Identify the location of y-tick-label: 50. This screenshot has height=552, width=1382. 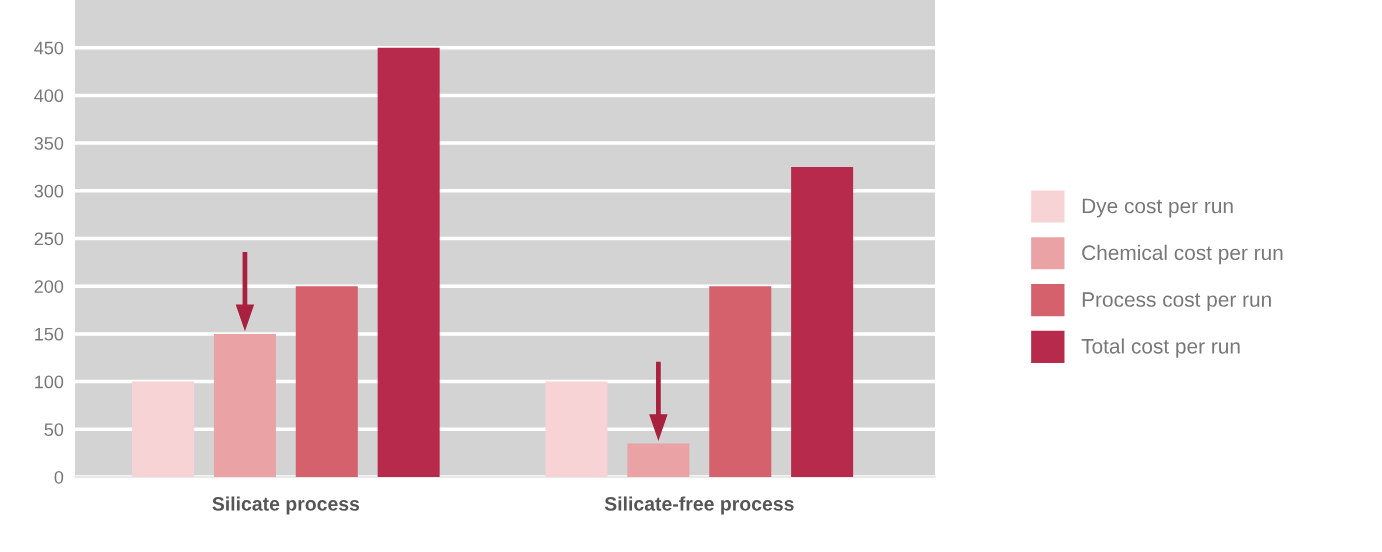
(54, 430).